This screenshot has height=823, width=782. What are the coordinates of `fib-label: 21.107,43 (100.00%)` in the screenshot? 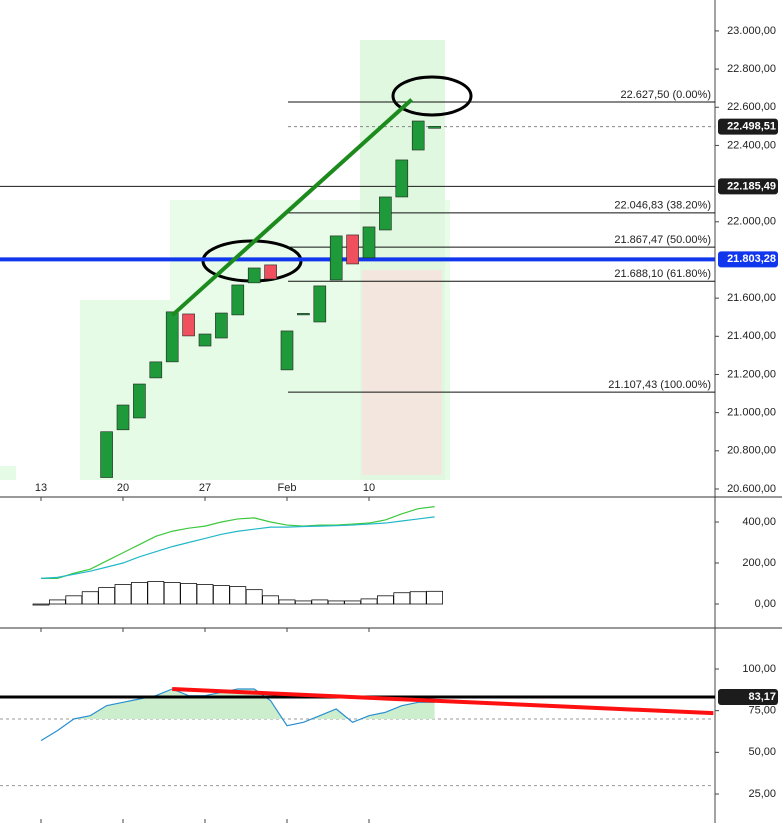 It's located at (659, 385).